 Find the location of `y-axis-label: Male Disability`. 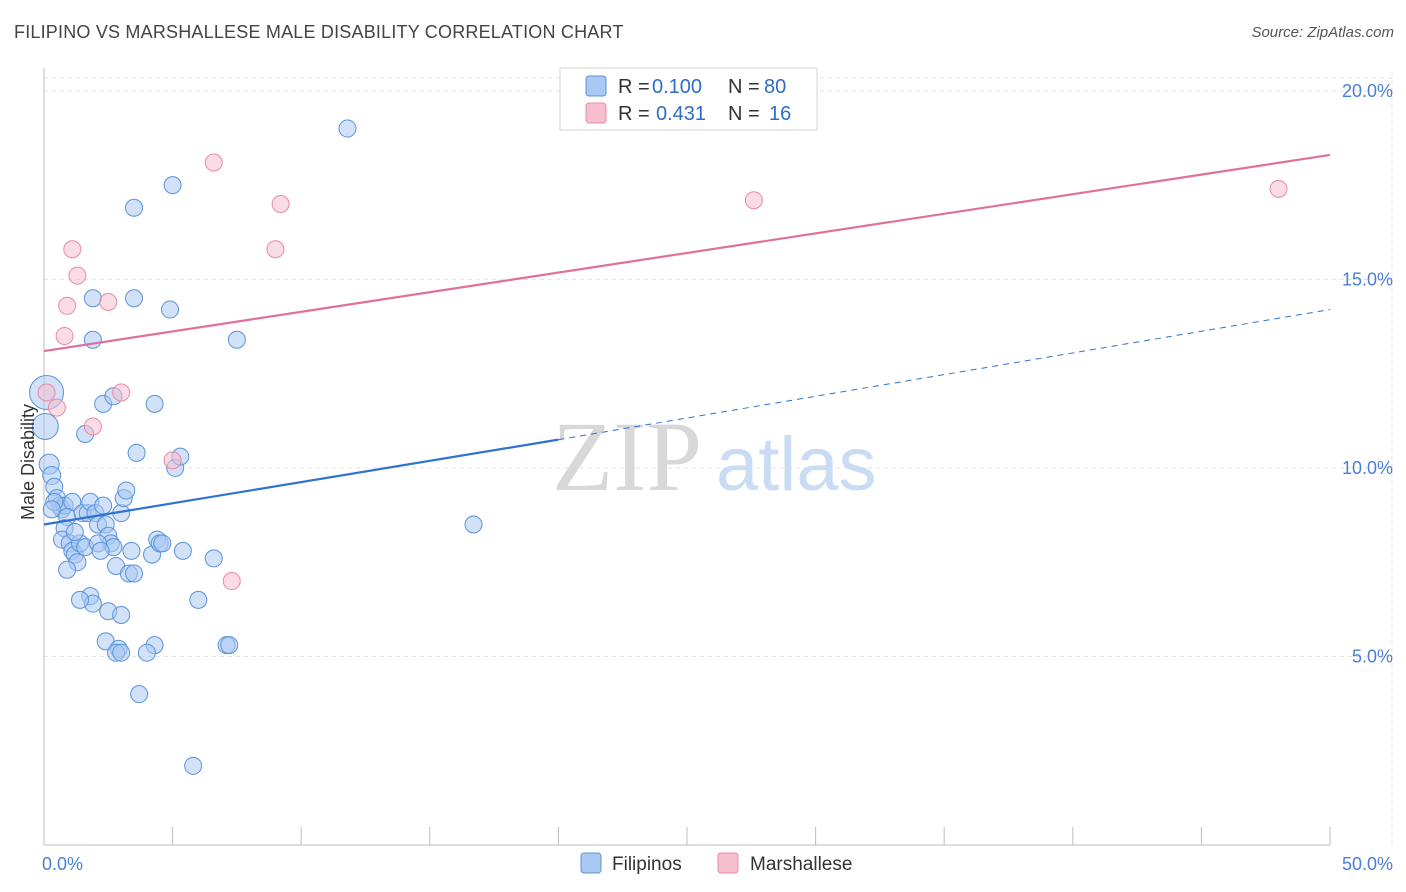

y-axis-label: Male Disability is located at coordinates (28, 462).